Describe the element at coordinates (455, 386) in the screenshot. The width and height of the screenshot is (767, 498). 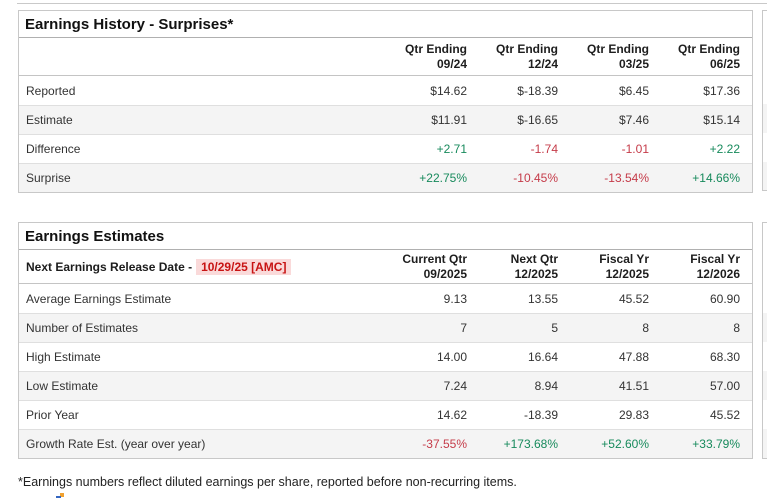
I see `cell-value: 7.24` at that location.